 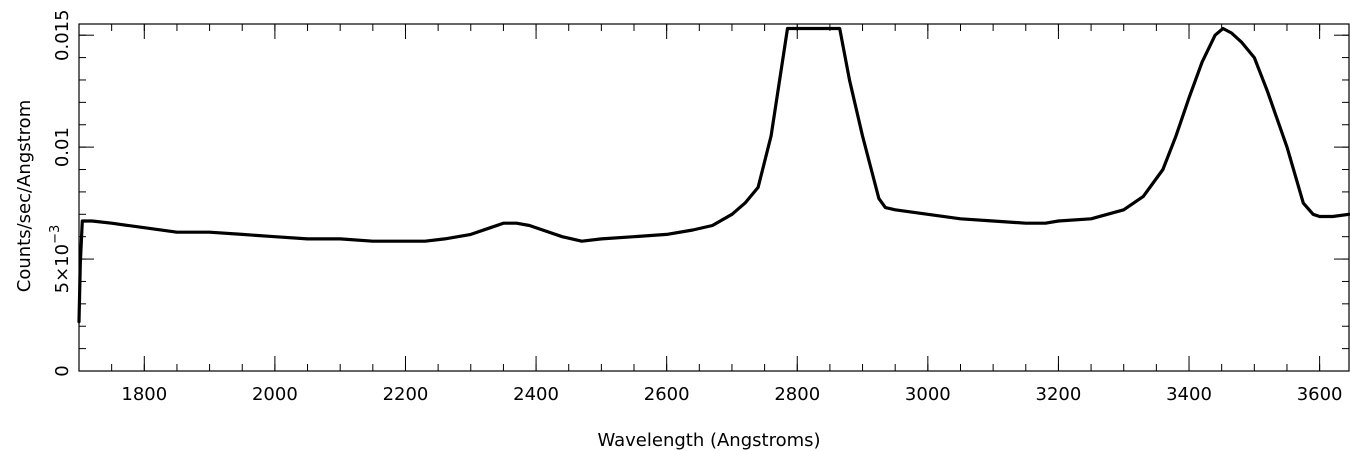 I want to click on y-multiplier: ×10, so click(x=62, y=263).